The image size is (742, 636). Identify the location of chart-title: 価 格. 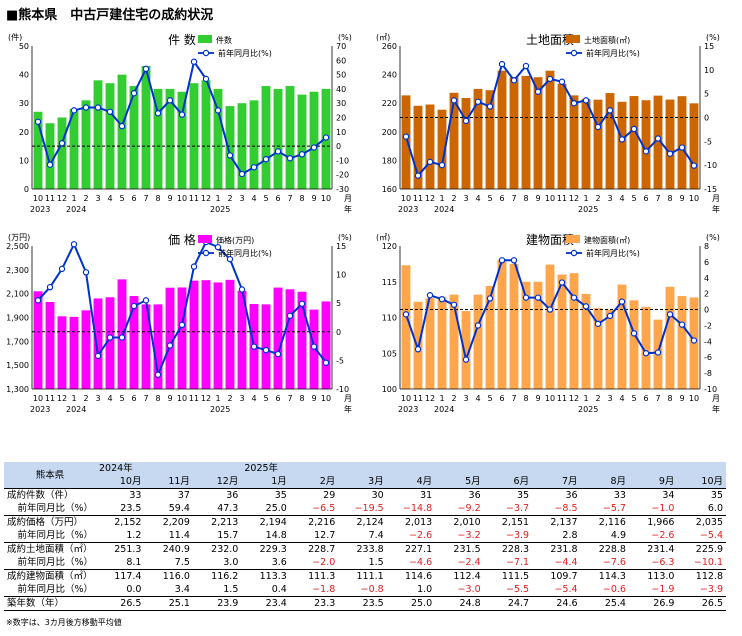
(182, 239).